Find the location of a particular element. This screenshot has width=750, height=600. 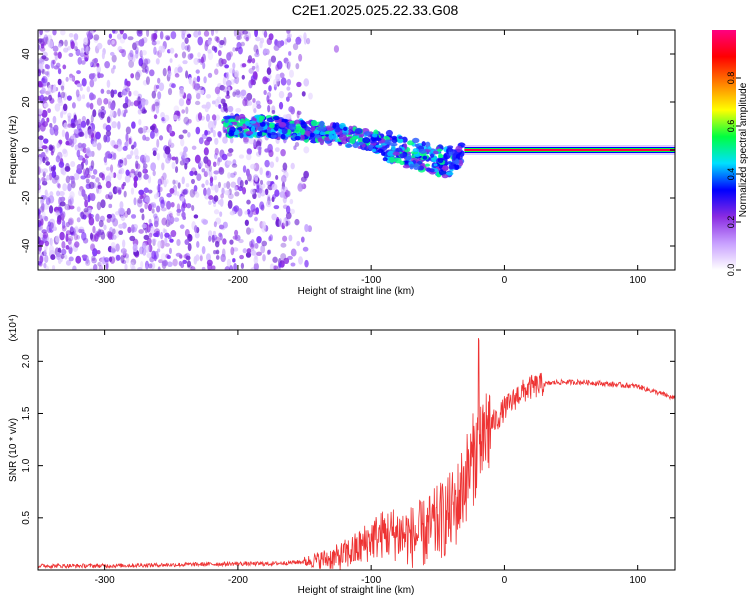

snr-xtick-label: -100 is located at coordinates (371, 580).